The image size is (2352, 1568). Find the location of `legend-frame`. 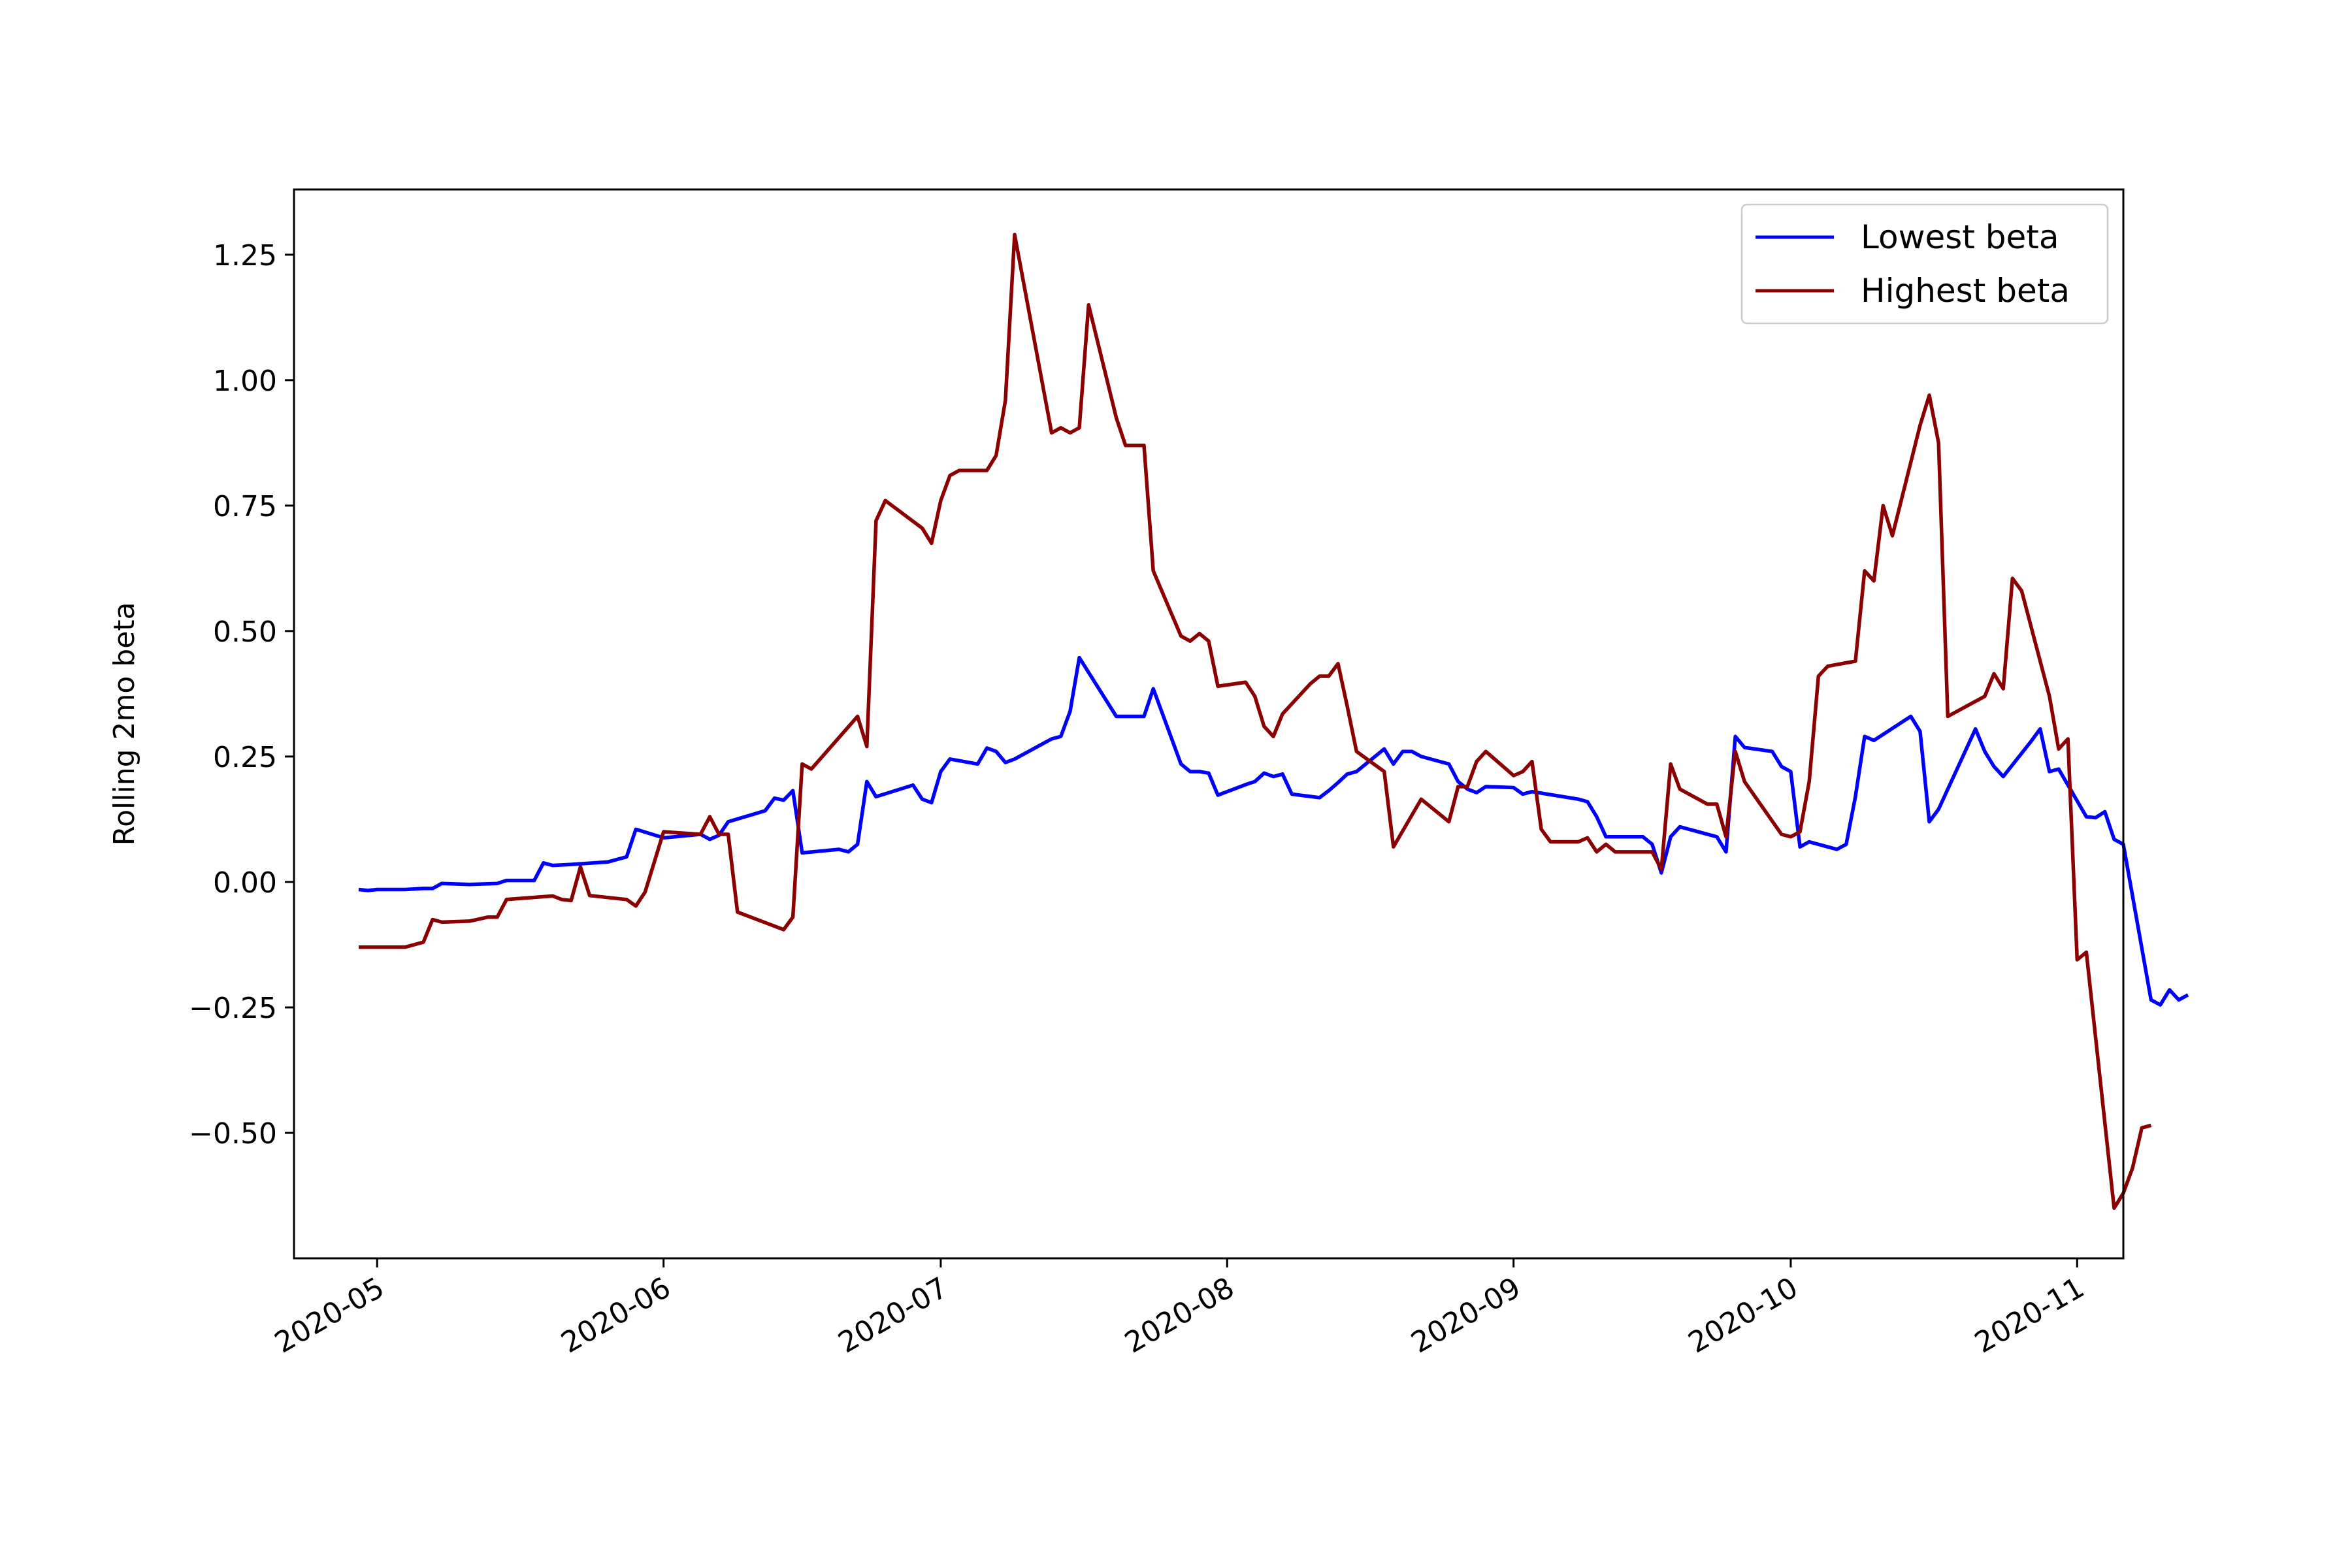

legend-frame is located at coordinates (1924, 264).